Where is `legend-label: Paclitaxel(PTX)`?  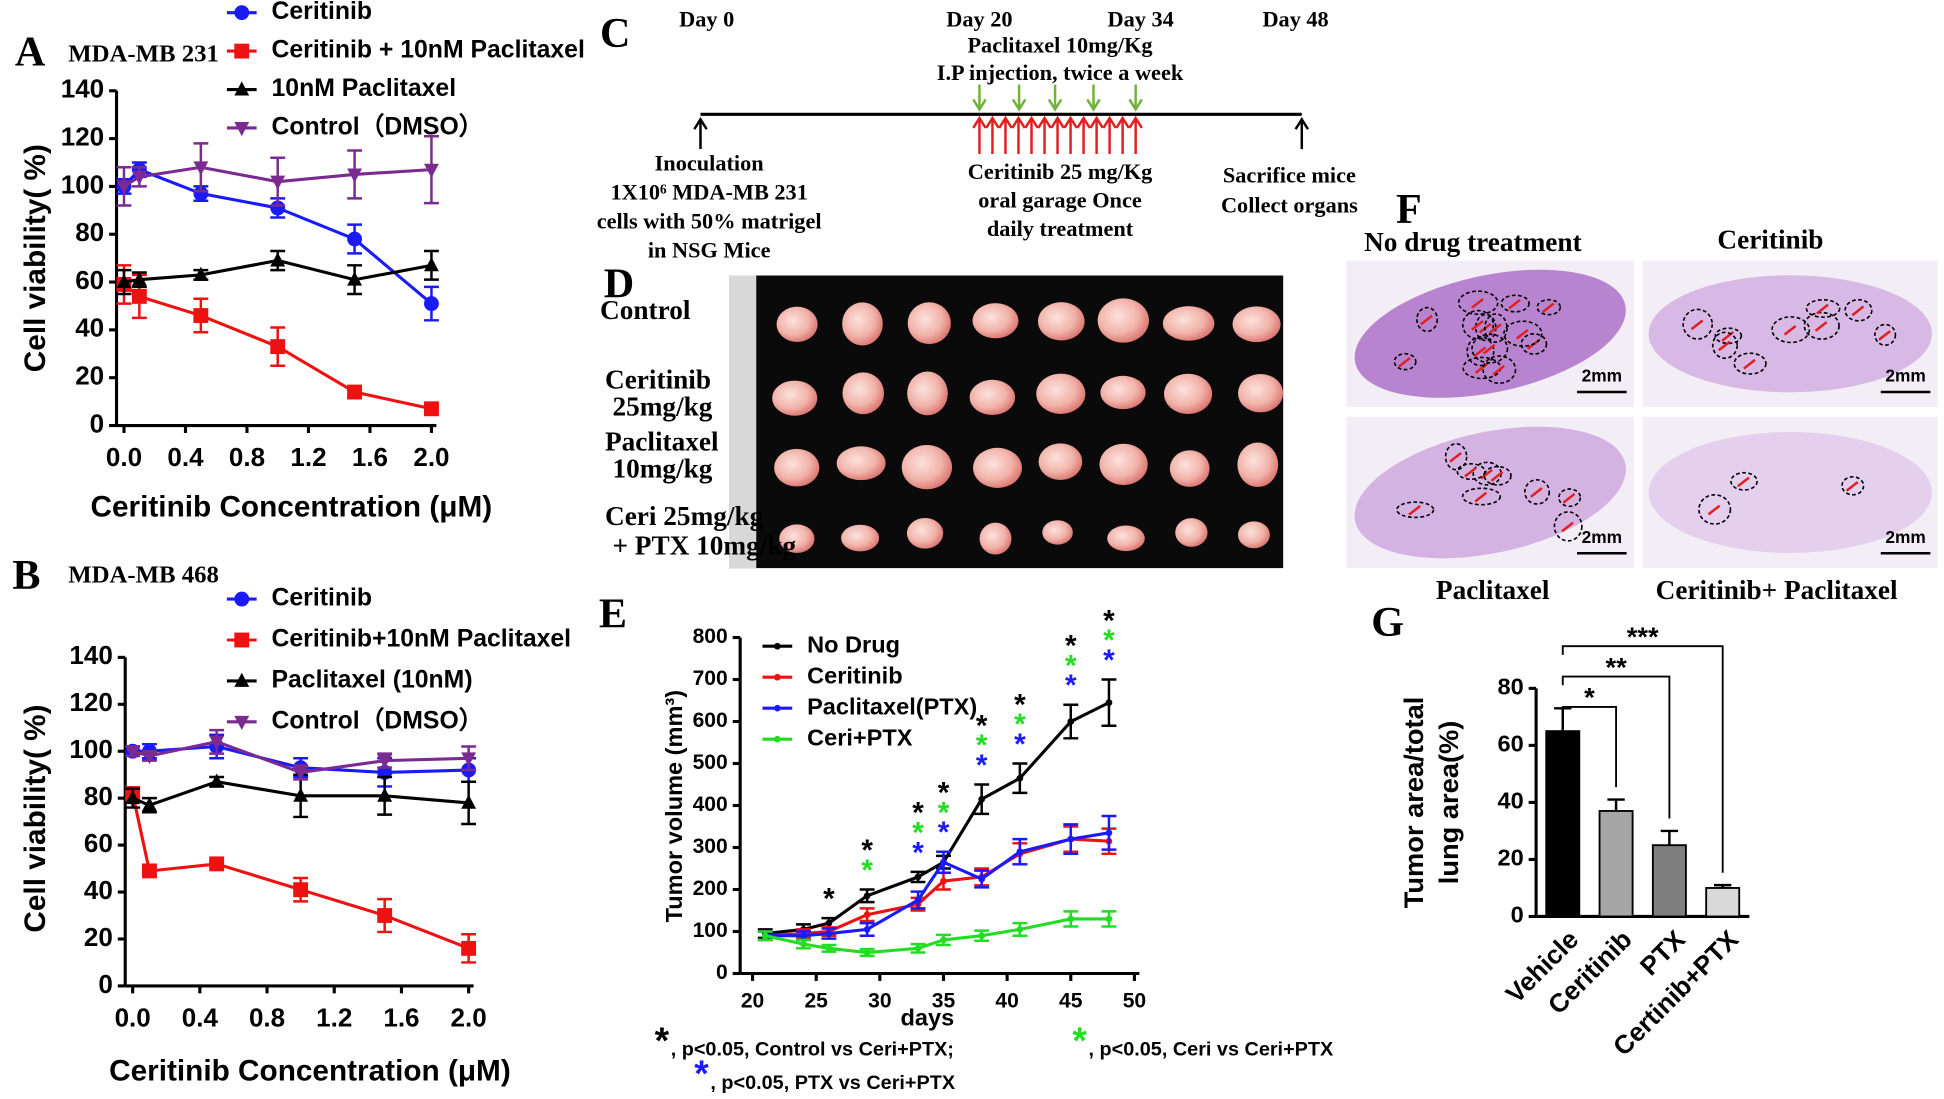
legend-label: Paclitaxel(PTX) is located at coordinates (892, 706).